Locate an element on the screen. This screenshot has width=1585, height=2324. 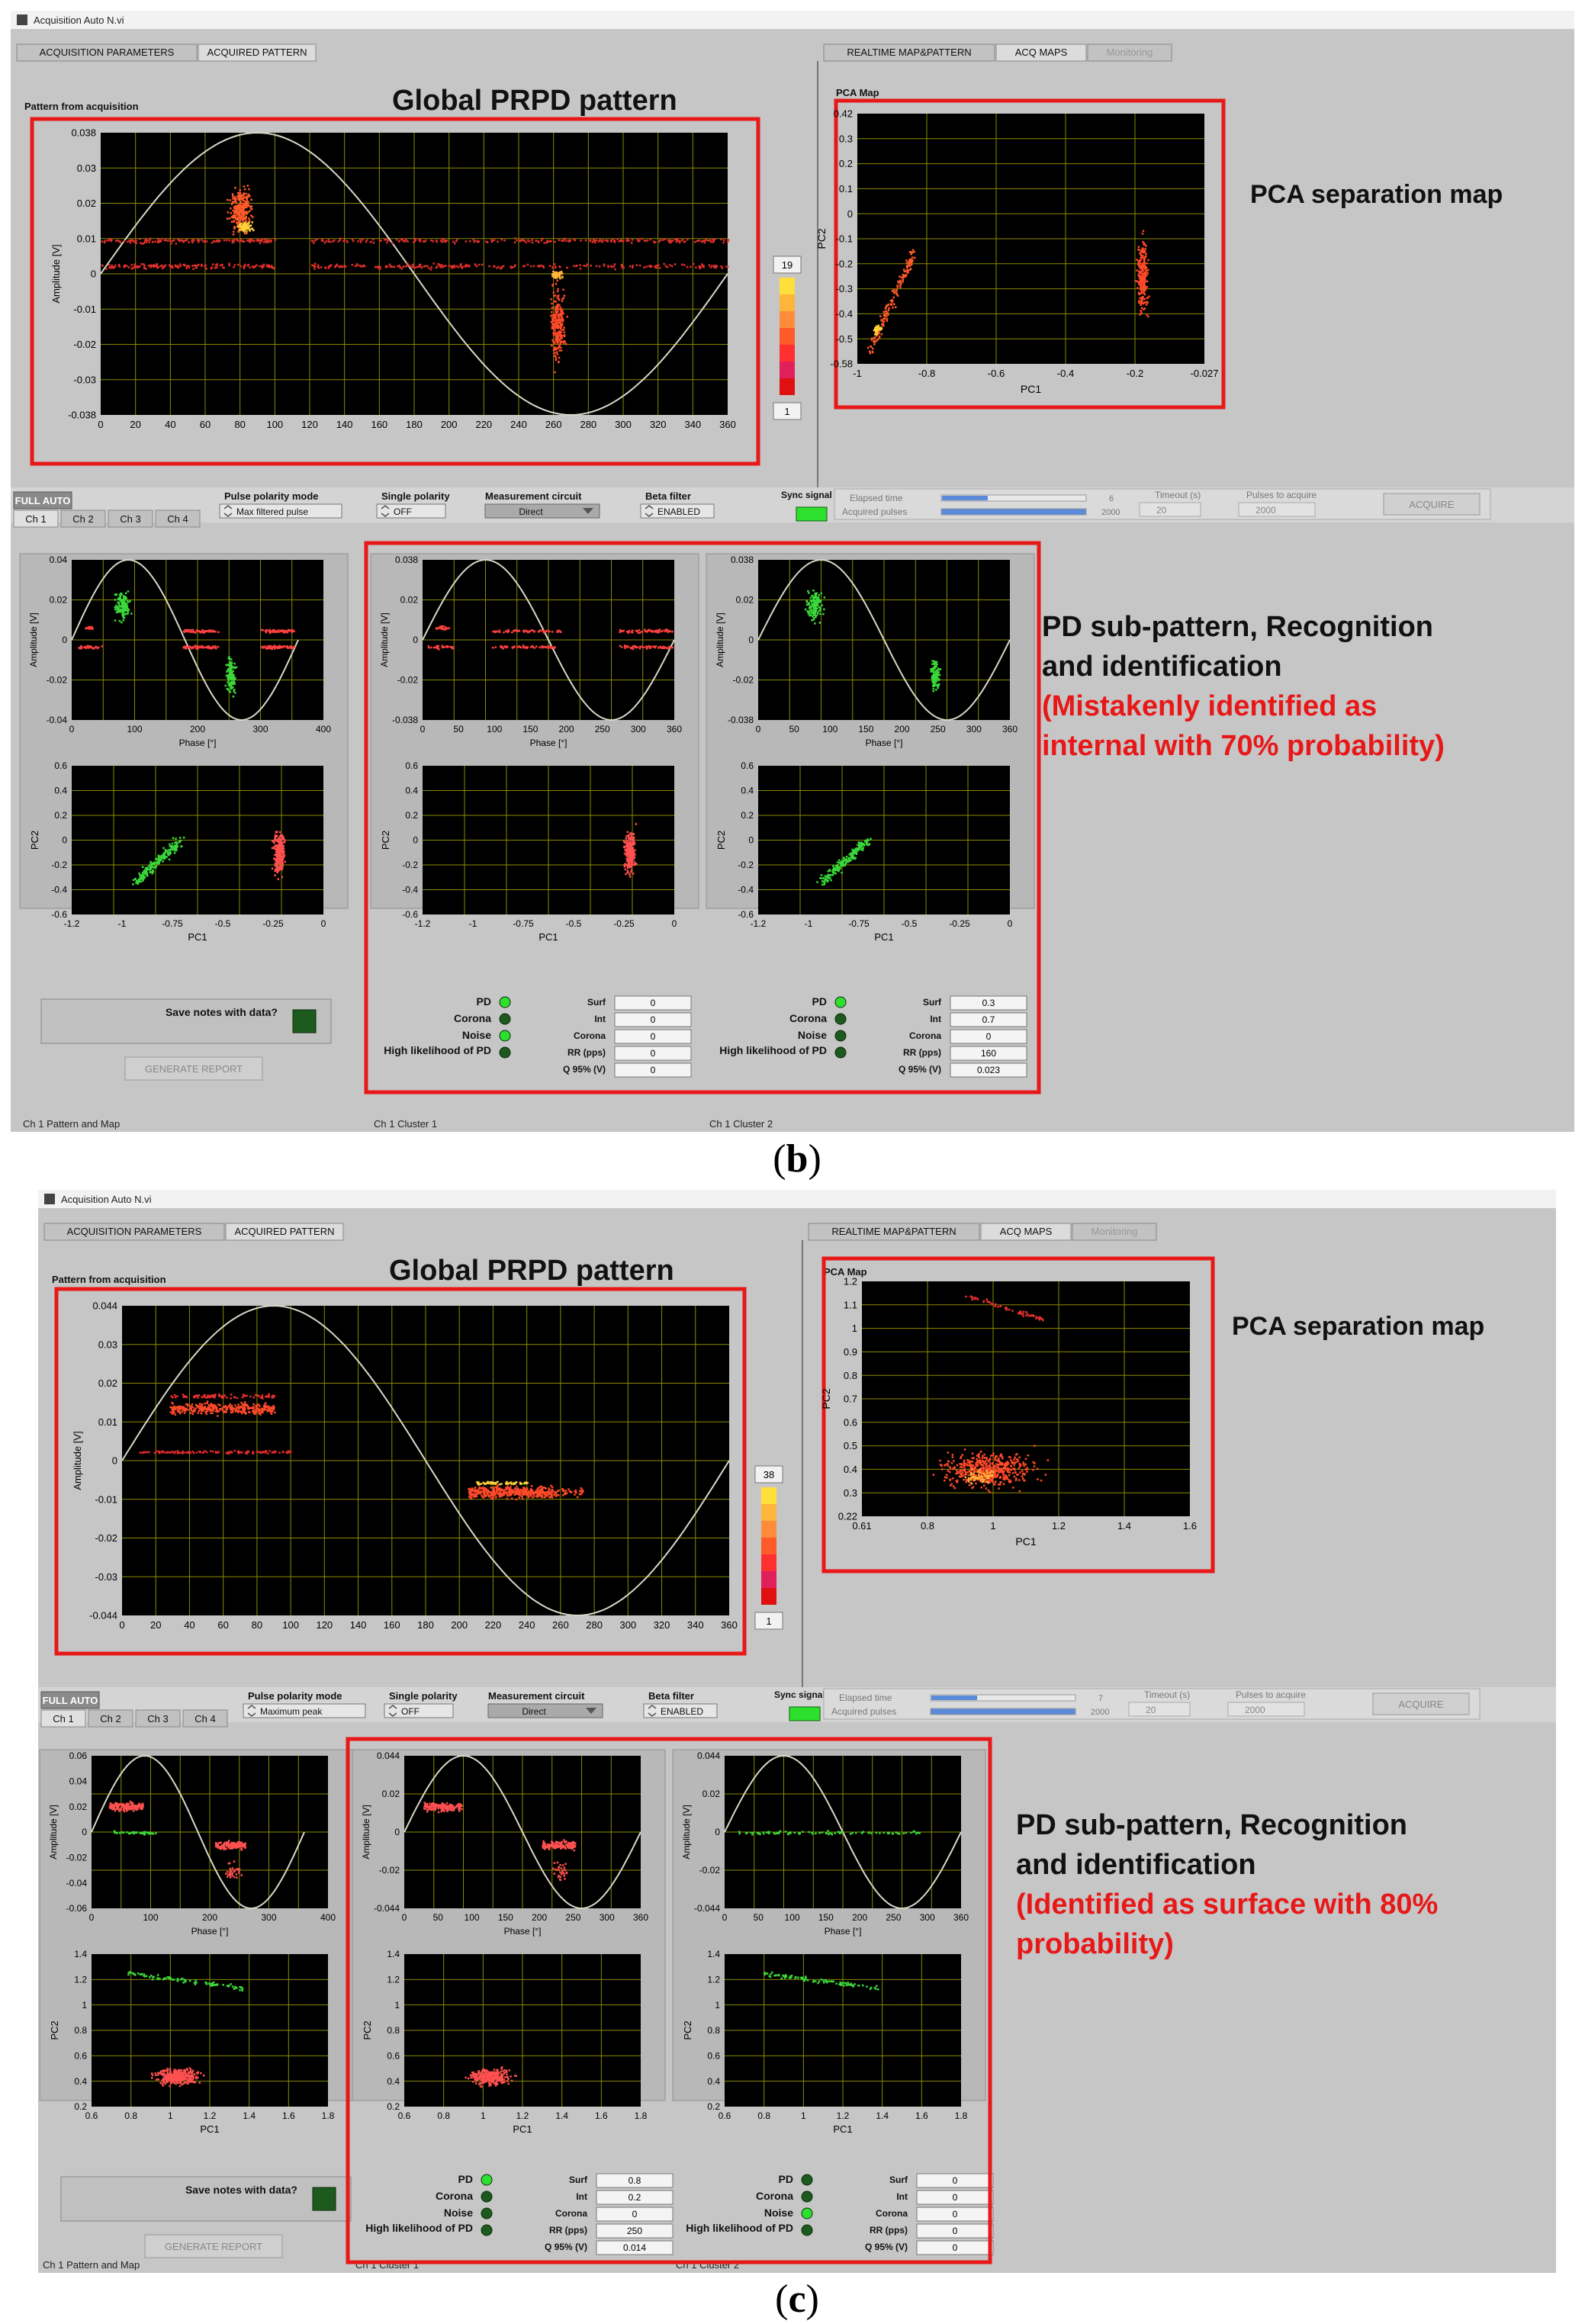
save-notes-toggle is located at coordinates (304, 1021).